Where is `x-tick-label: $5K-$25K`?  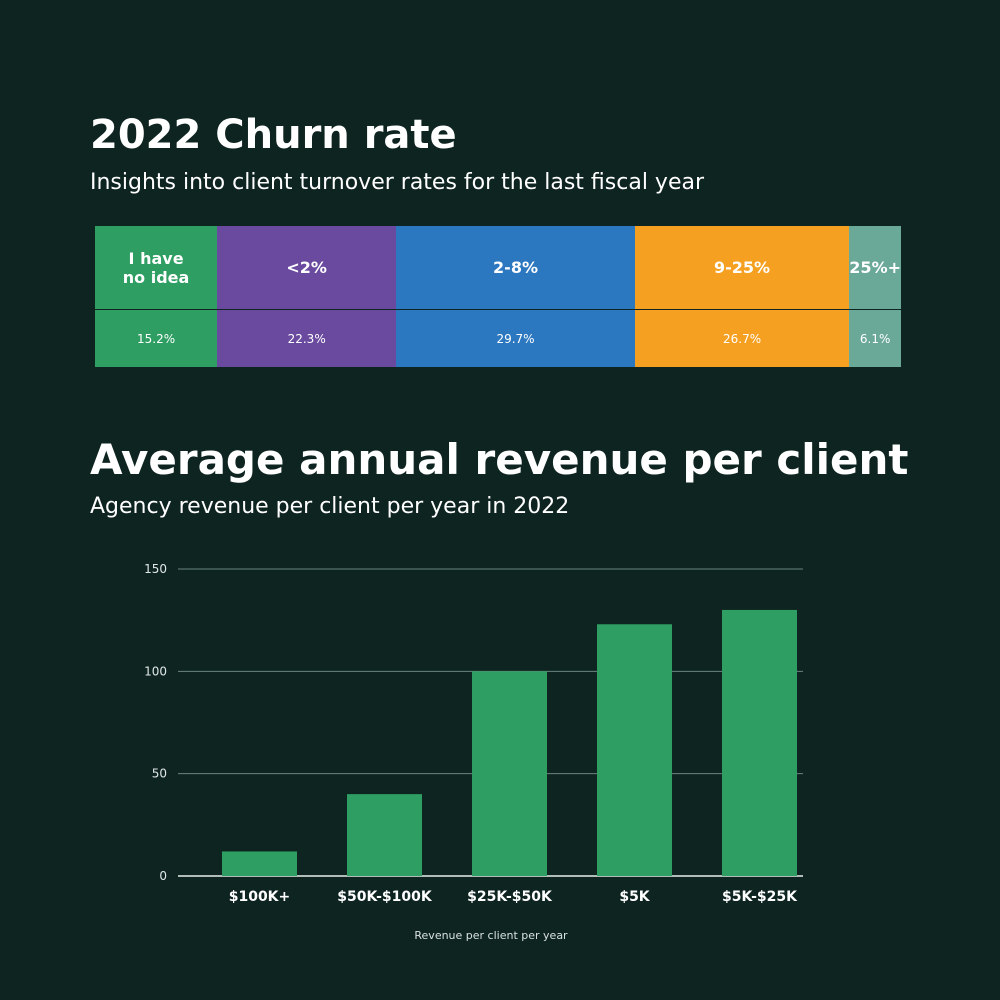 x-tick-label: $5K-$25K is located at coordinates (760, 897).